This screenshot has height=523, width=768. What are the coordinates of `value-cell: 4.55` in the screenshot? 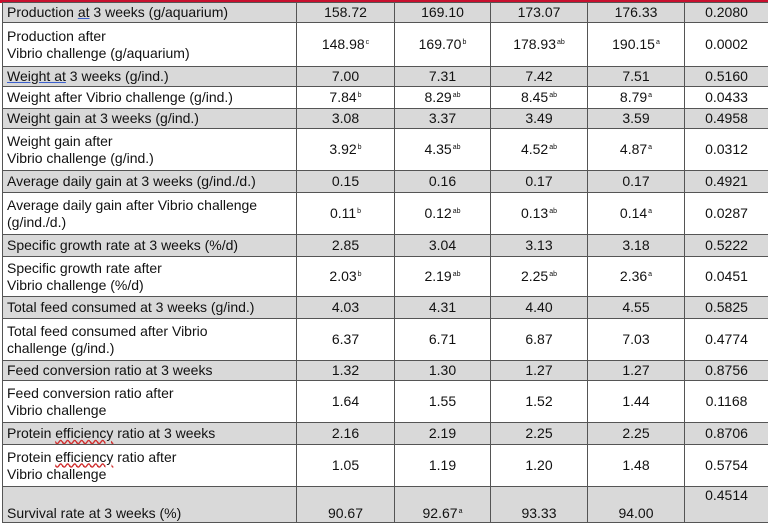 It's located at (636, 308).